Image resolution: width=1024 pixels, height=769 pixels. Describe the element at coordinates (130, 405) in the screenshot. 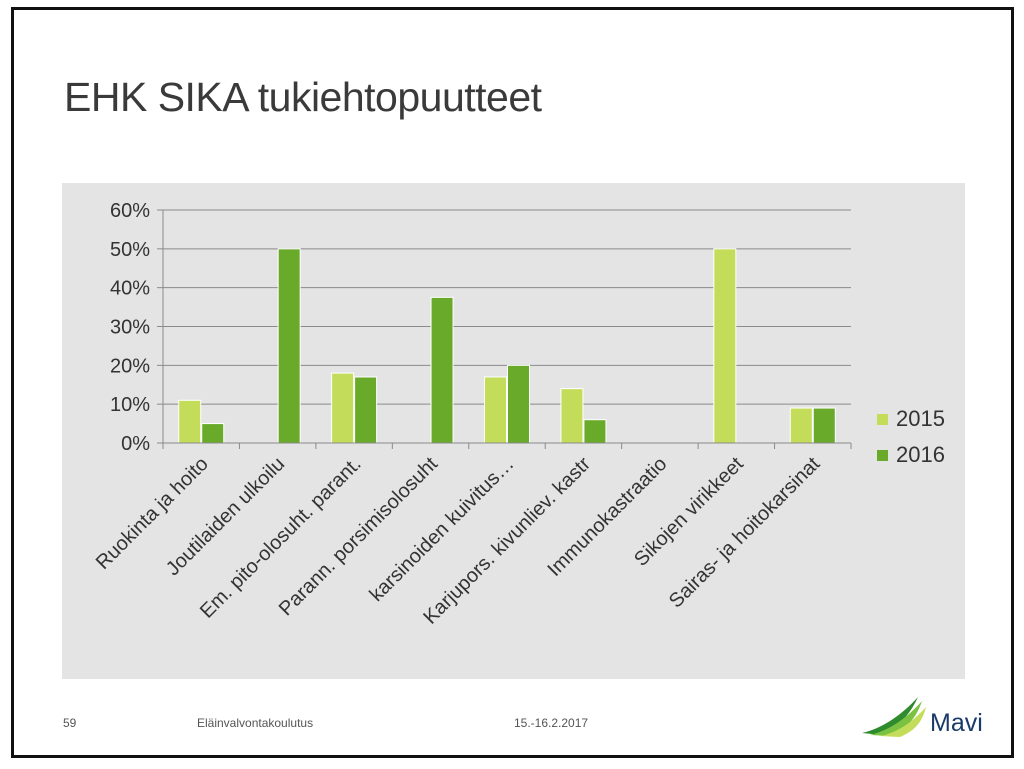

I see `y-tick-label: 10%` at that location.